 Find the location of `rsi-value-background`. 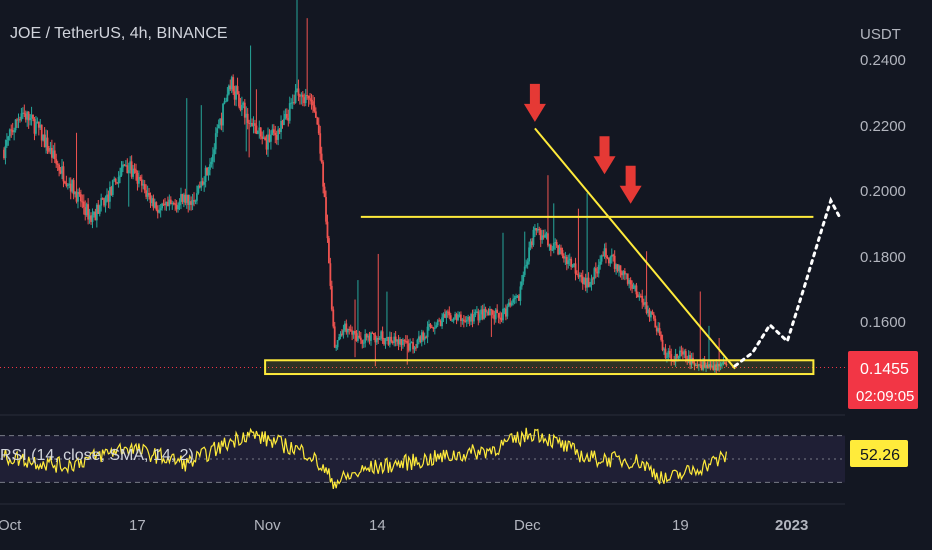

rsi-value-background is located at coordinates (879, 453).